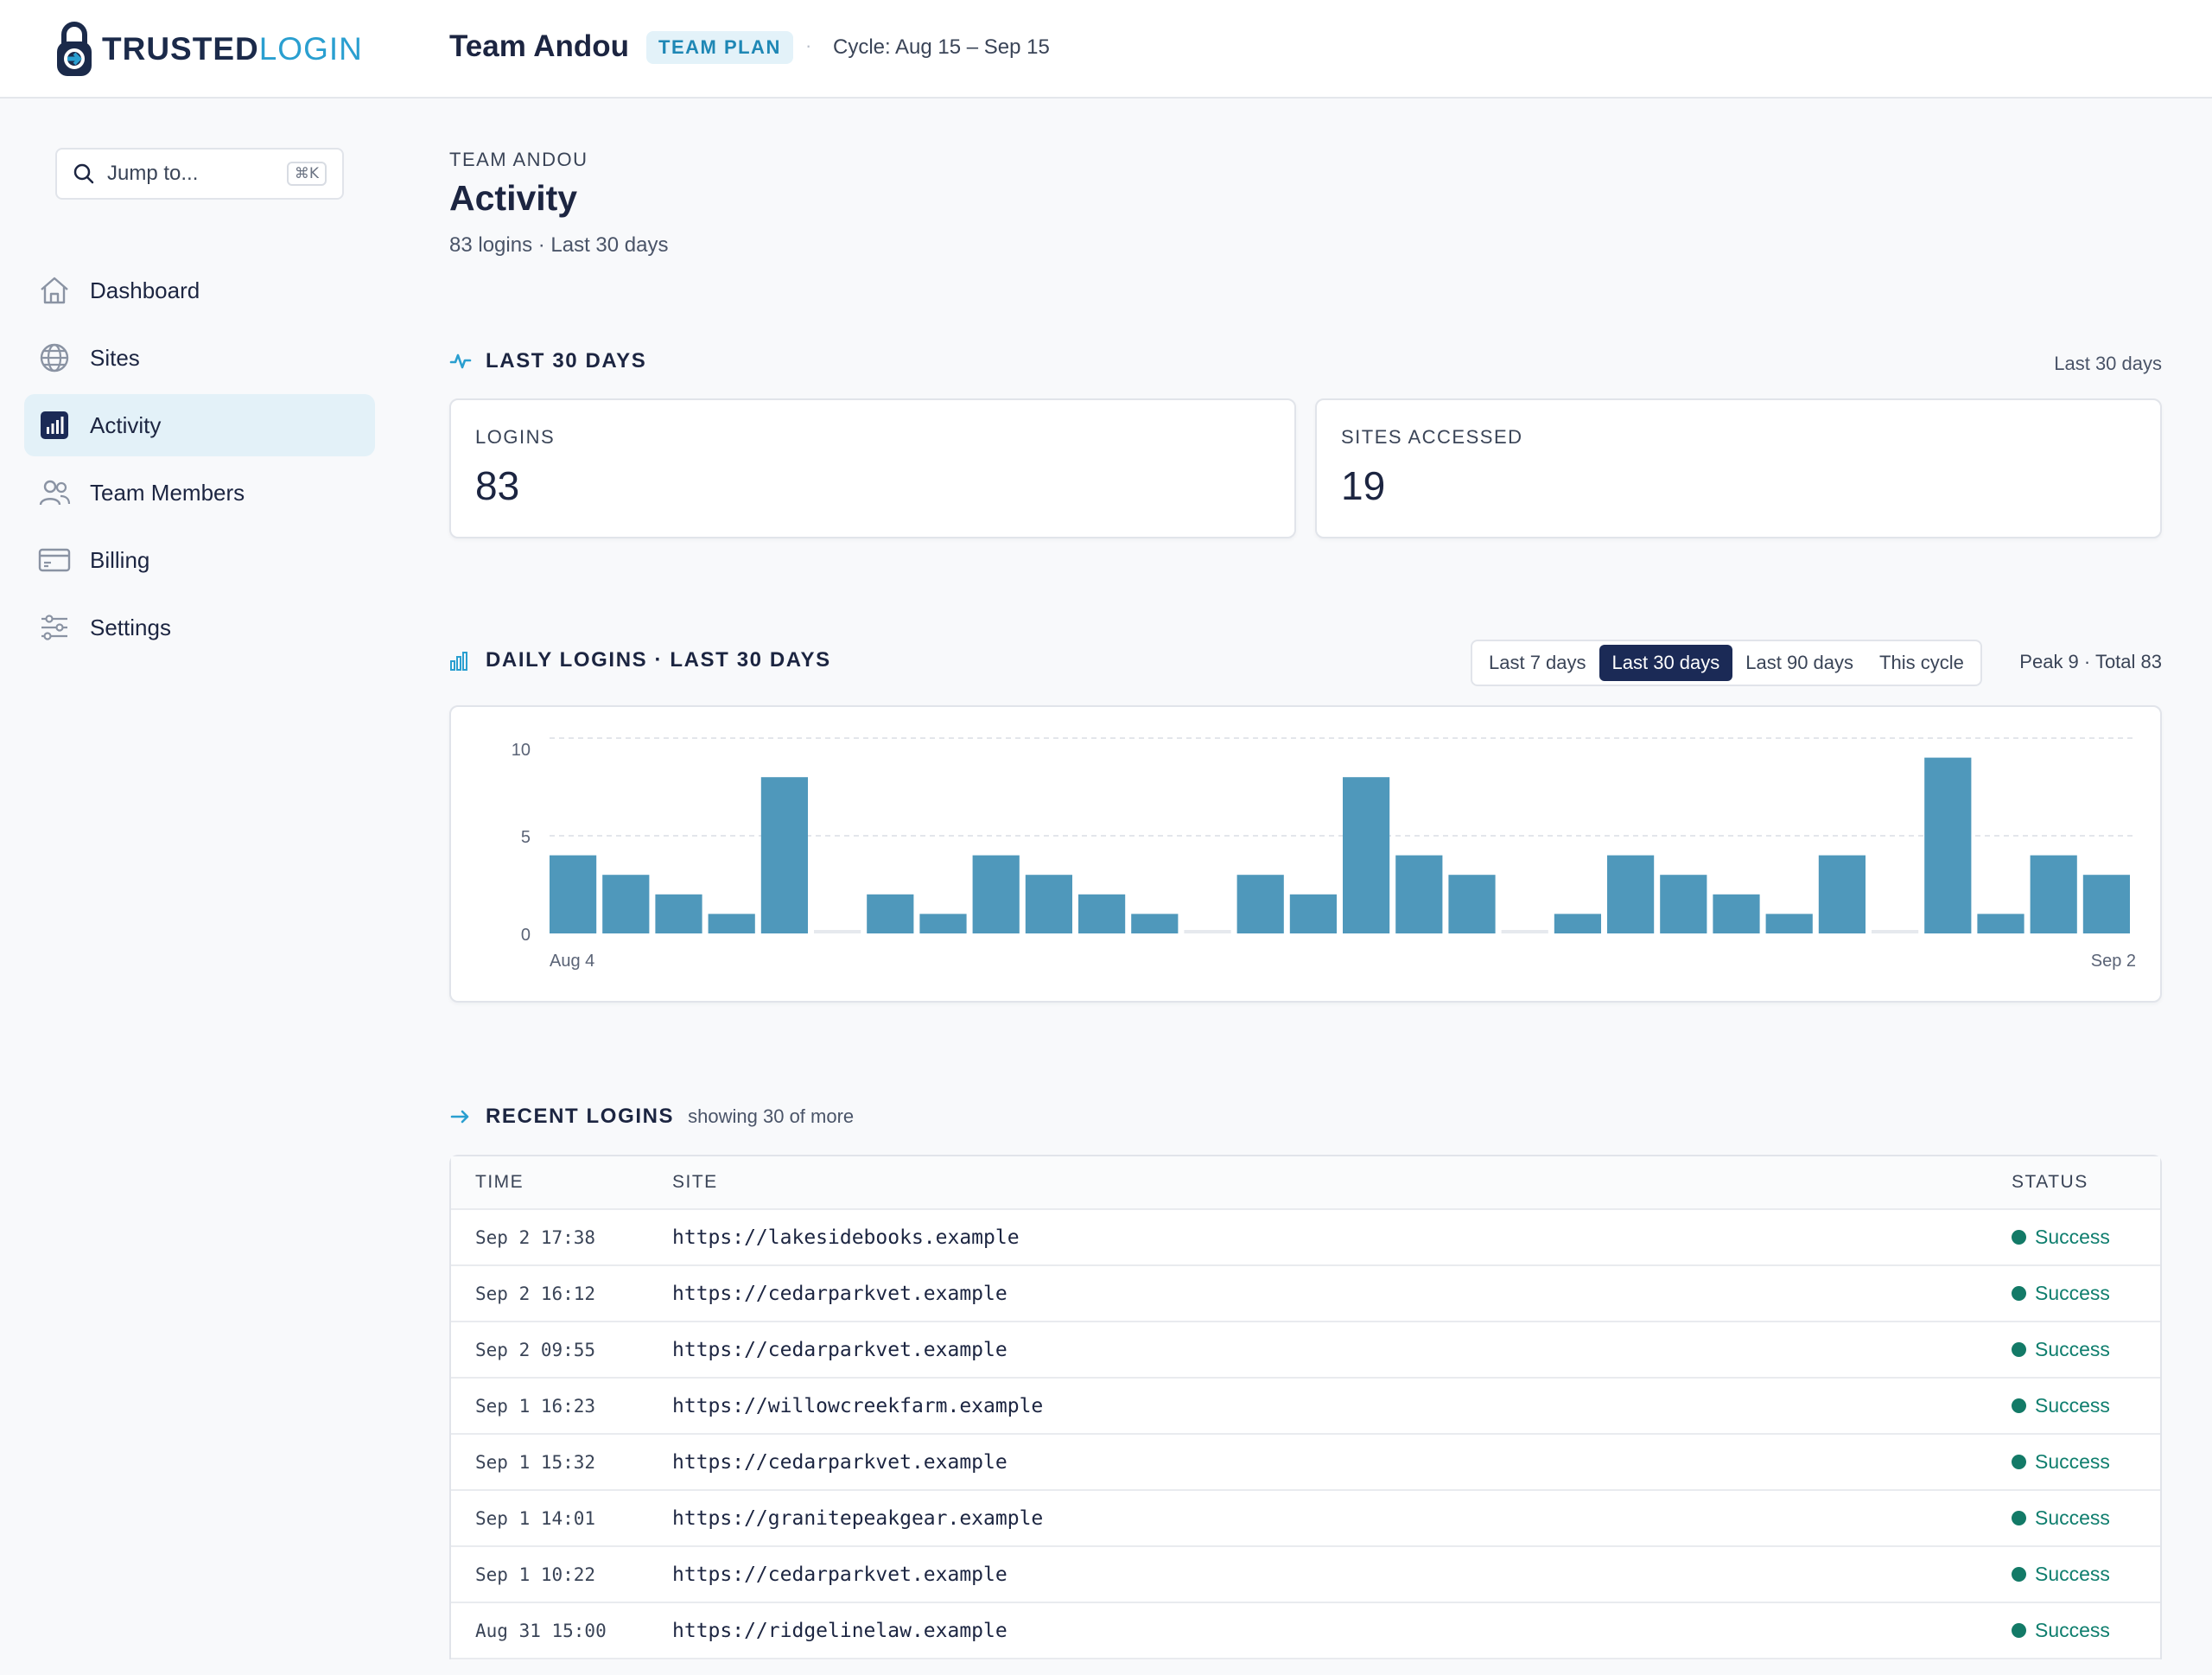  Describe the element at coordinates (858, 1518) in the screenshot. I see `login-site-url: https://granitepeakgear.example` at that location.